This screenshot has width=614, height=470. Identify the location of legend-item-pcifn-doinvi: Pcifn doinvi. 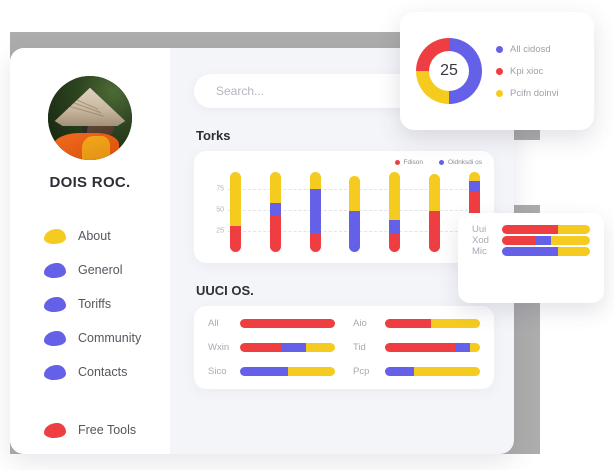
(527, 93).